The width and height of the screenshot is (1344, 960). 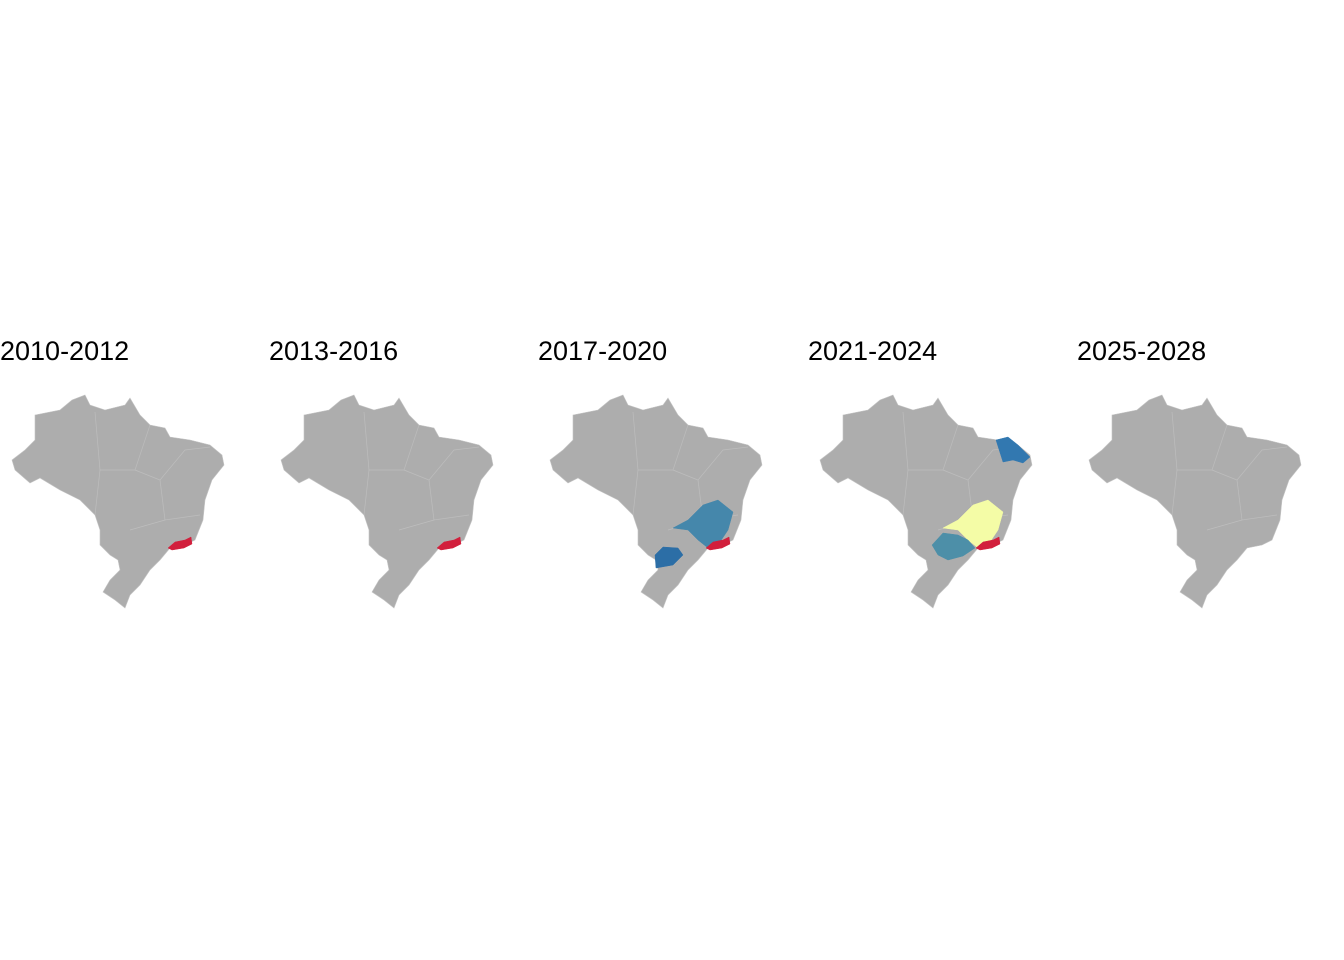 What do you see at coordinates (872, 351) in the screenshot?
I see `panel-title: 2021-2024` at bounding box center [872, 351].